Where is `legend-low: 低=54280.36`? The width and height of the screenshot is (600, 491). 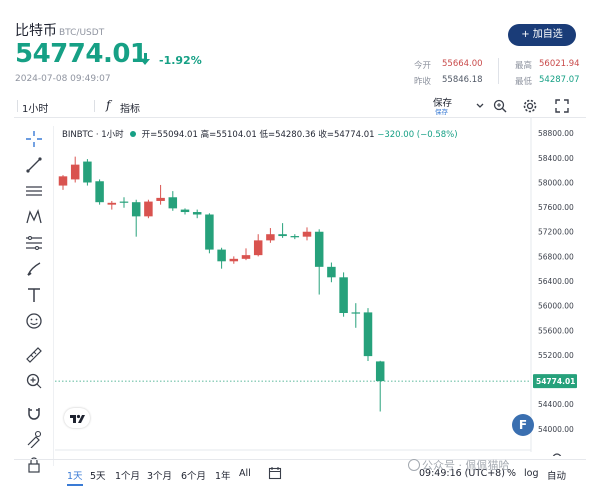 legend-low: 低=54280.36 is located at coordinates (287, 135).